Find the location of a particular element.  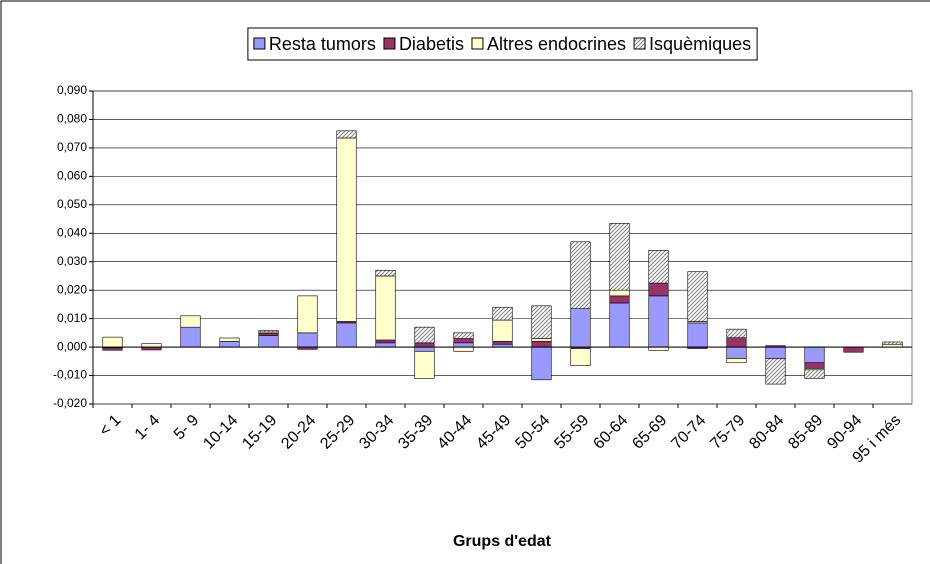

legend-label: Resta tumors is located at coordinates (322, 44).